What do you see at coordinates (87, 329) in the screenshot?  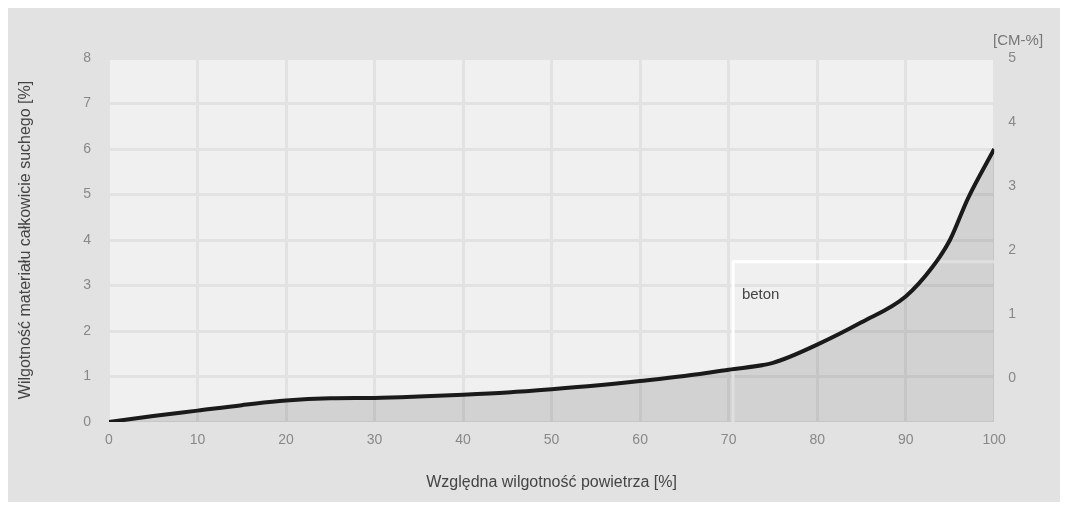 I see `y-tick-label: 2` at bounding box center [87, 329].